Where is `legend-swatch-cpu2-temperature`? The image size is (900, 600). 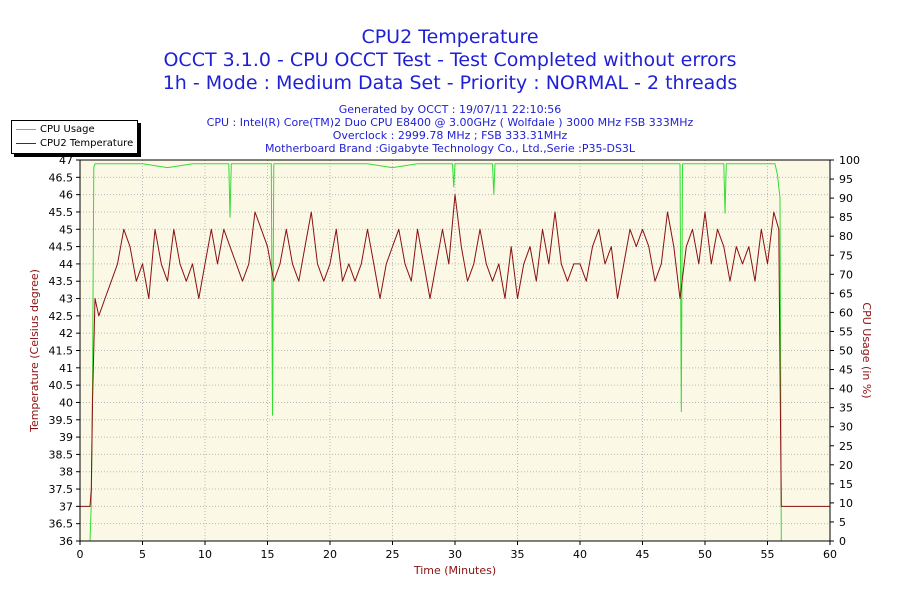 legend-swatch-cpu2-temperature is located at coordinates (26, 143).